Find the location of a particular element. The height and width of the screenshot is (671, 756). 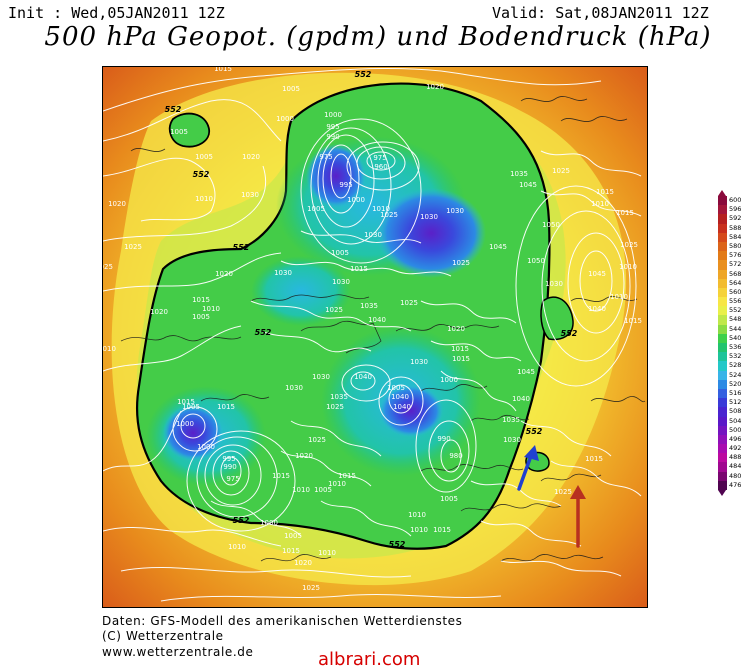

legend-label: 496 is located at coordinates (735, 438).